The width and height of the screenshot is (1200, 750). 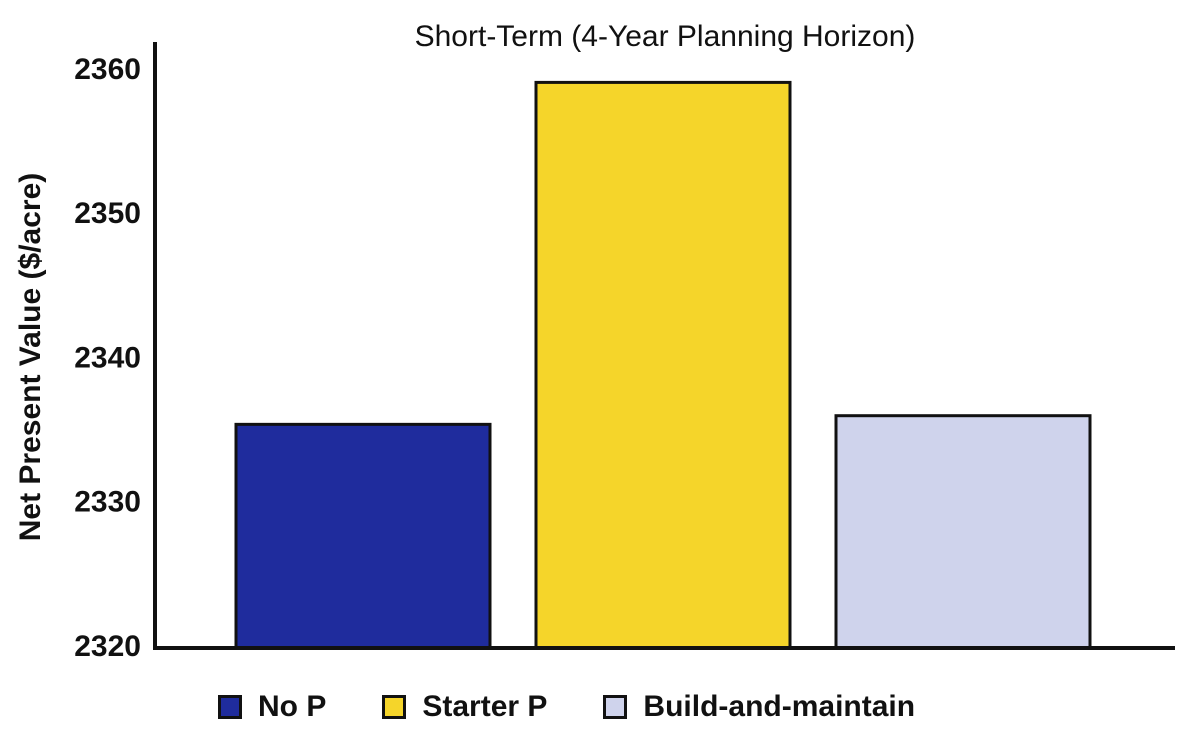 What do you see at coordinates (107, 502) in the screenshot?
I see `y-tick-label: 2330` at bounding box center [107, 502].